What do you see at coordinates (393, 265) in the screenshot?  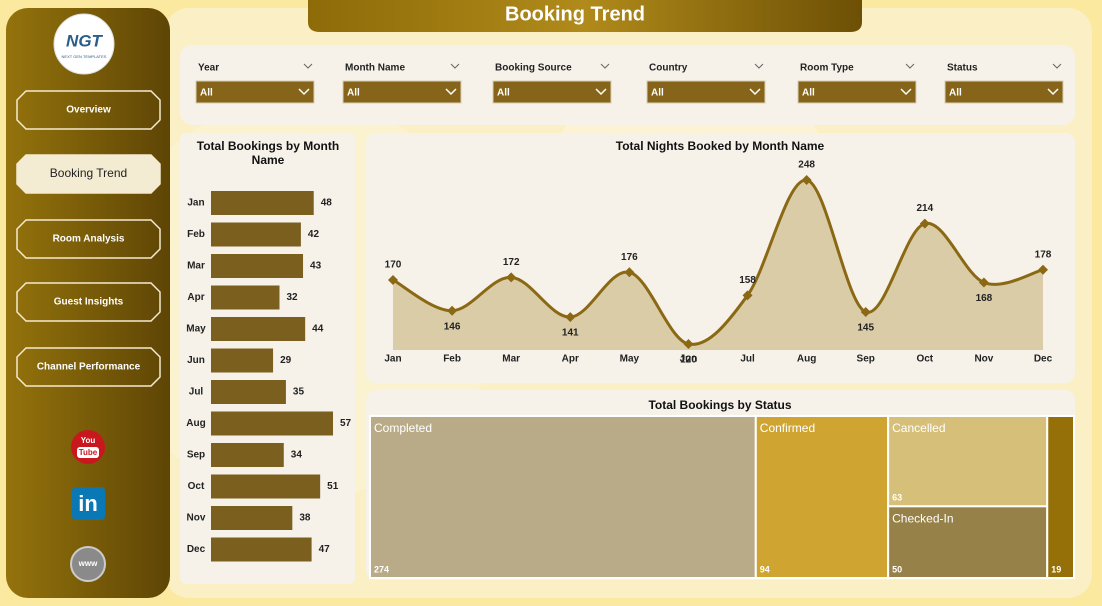 I see `value-label: 170` at bounding box center [393, 265].